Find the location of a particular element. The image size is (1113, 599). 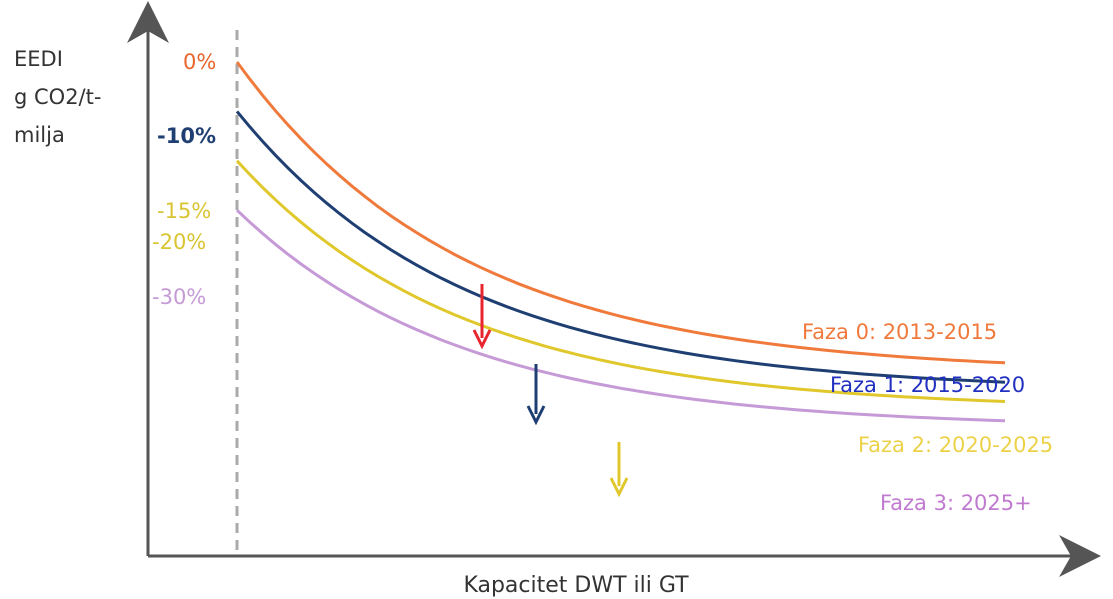

x-axis-label: Kapacitet DWT ili GT is located at coordinates (576, 585).